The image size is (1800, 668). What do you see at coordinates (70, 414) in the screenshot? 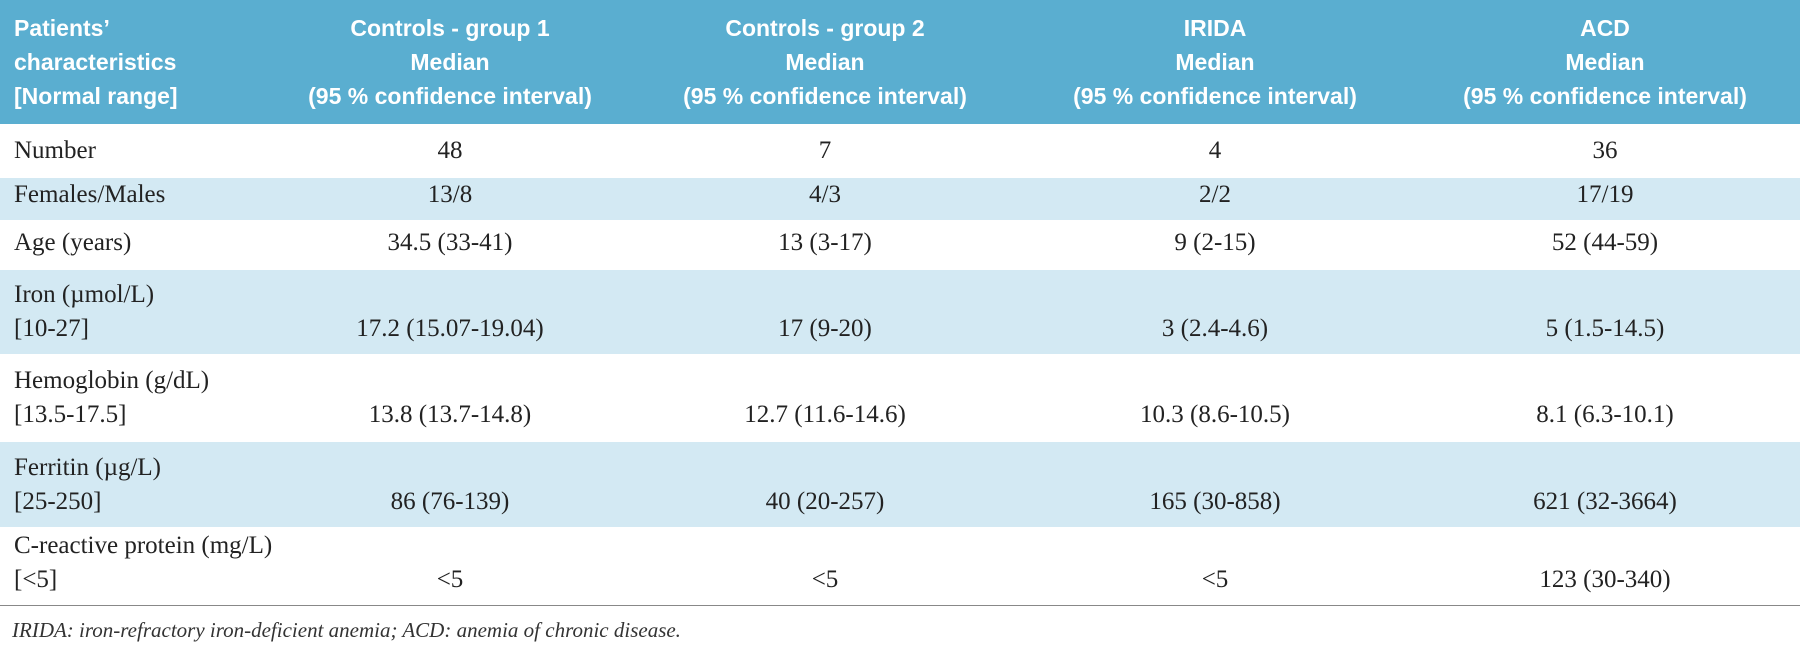
I see `label-line: [13.5-17.5]` at bounding box center [70, 414].